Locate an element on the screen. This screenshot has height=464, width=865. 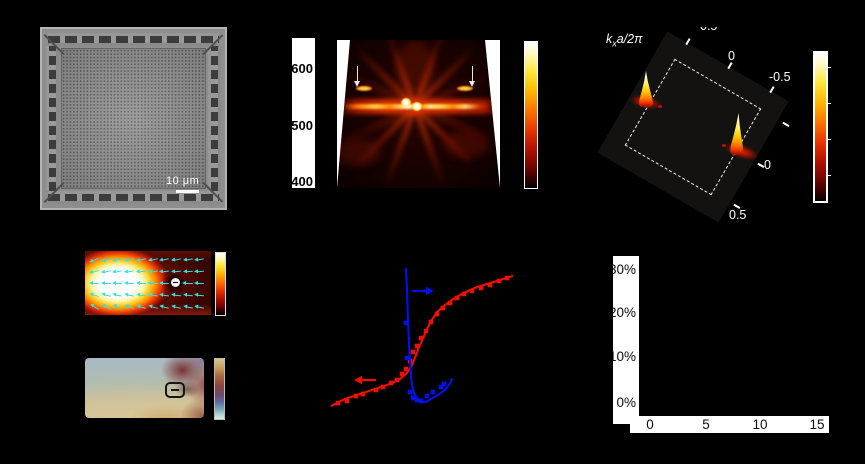
blue-linewidth-curve-line is located at coordinates (429, 335).